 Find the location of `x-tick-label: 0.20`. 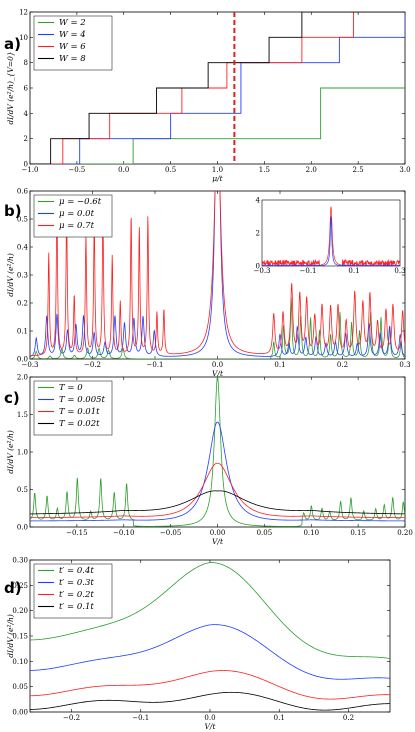

x-tick-label: 0.20 is located at coordinates (405, 533).